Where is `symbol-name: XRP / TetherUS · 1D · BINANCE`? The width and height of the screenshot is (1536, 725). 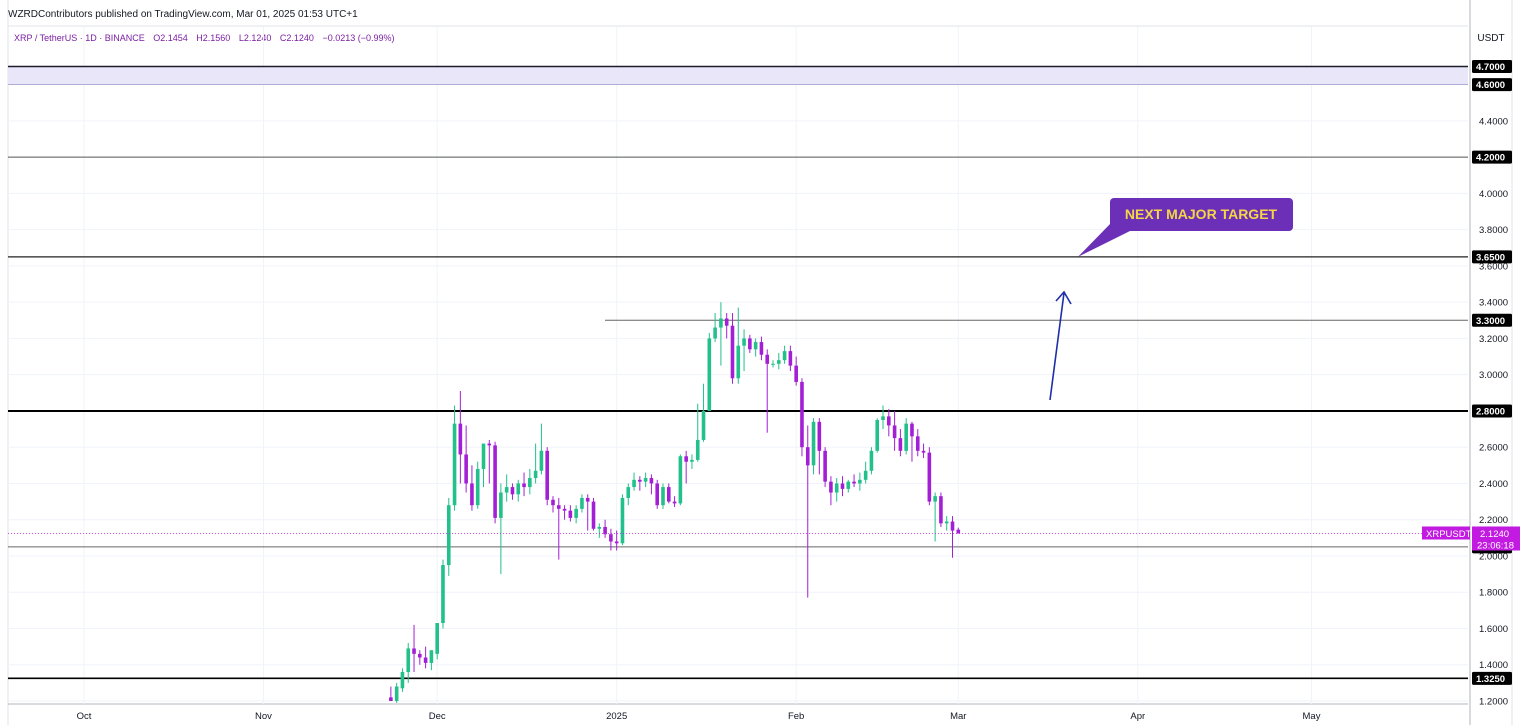 symbol-name: XRP / TetherUS · 1D · BINANCE is located at coordinates (79, 38).